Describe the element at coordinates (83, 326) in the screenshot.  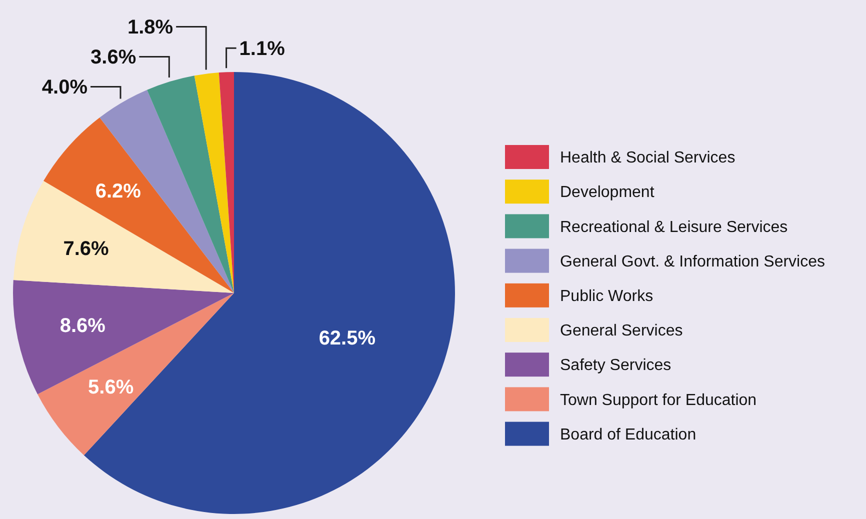
I see `data-label: 8.6%` at that location.